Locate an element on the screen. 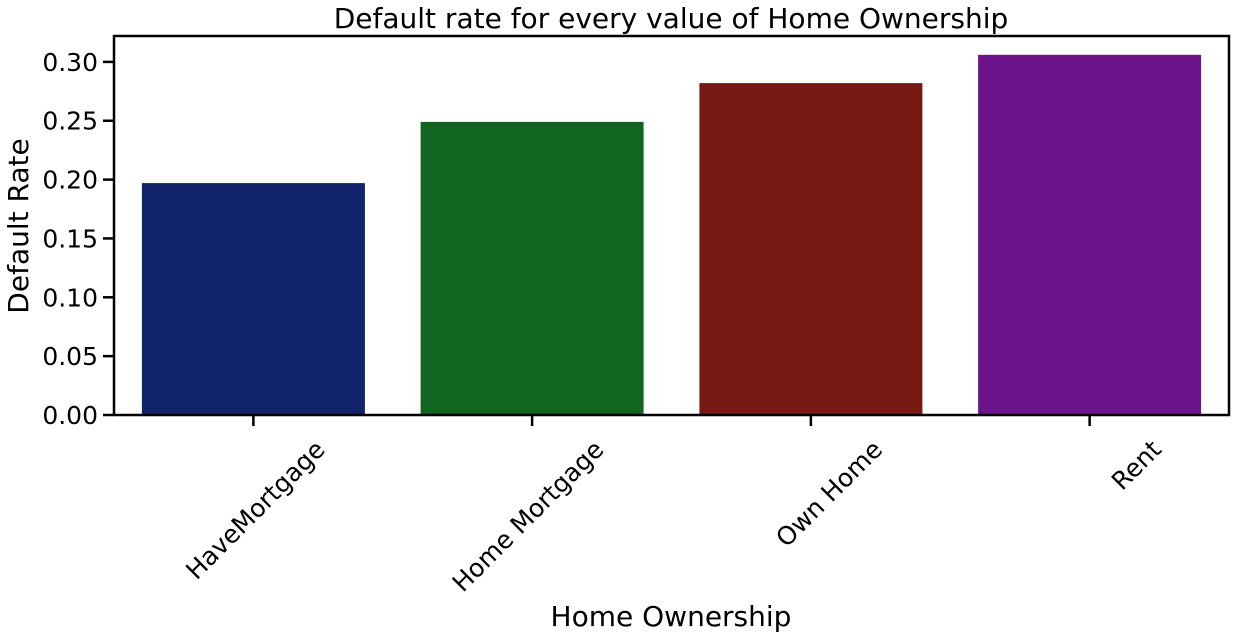  x-tick-label: Rent is located at coordinates (1136, 465).